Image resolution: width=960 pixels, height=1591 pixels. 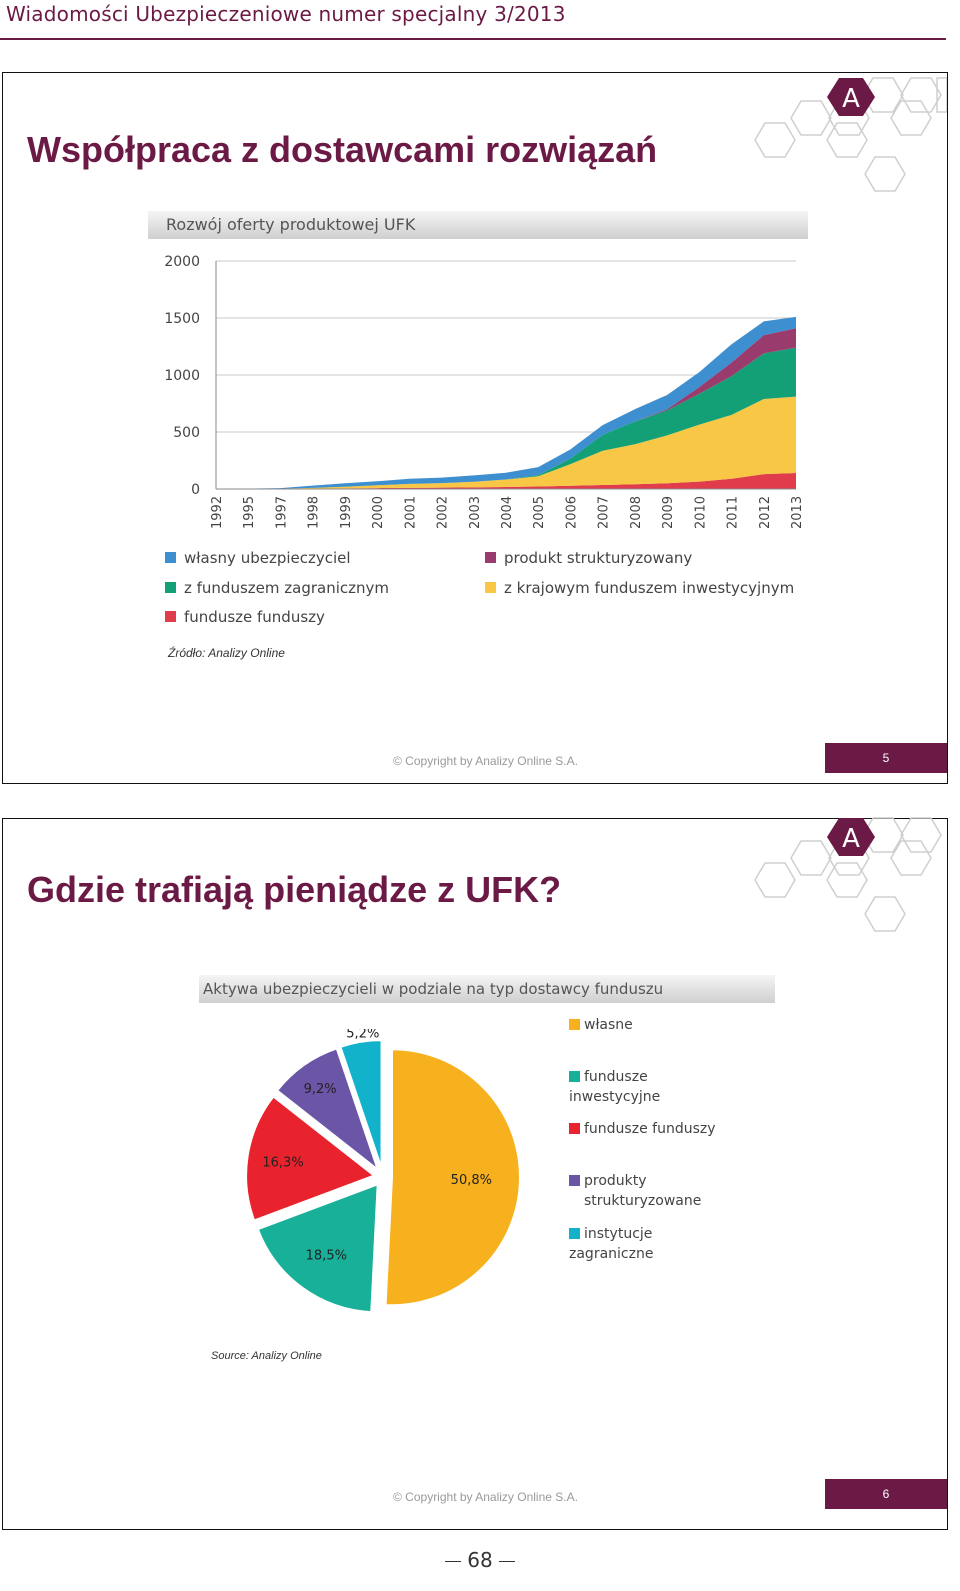 What do you see at coordinates (281, 512) in the screenshot?
I see `x-tick-label: 1997` at bounding box center [281, 512].